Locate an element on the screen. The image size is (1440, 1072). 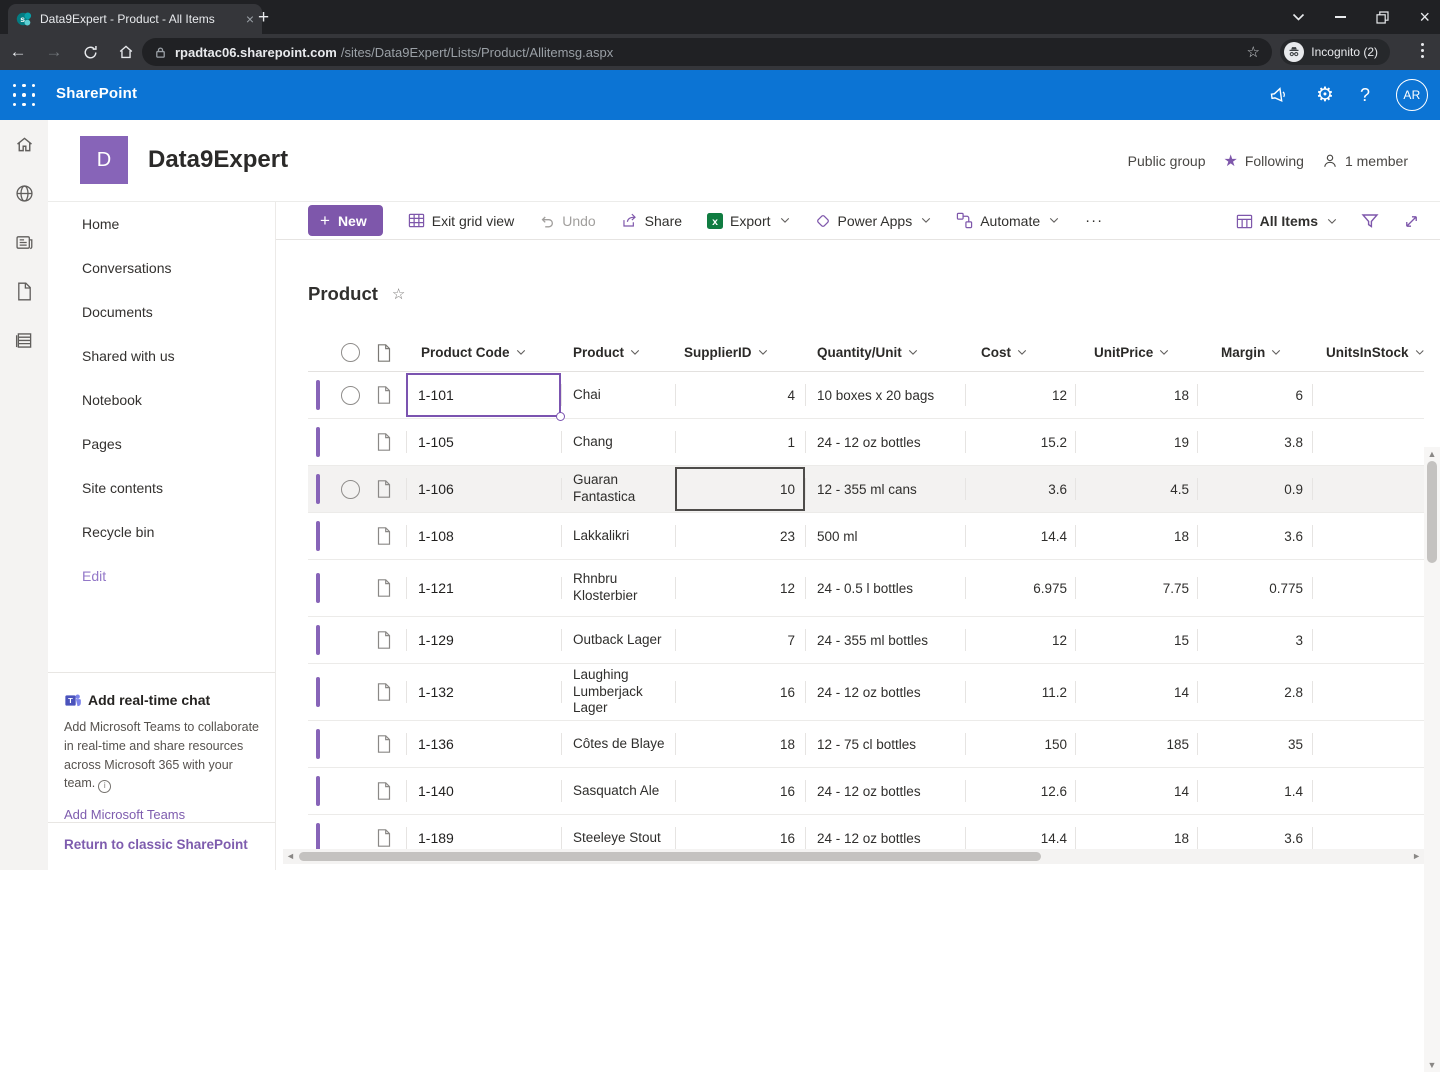
account-avatar: AR is located at coordinates (1412, 95).